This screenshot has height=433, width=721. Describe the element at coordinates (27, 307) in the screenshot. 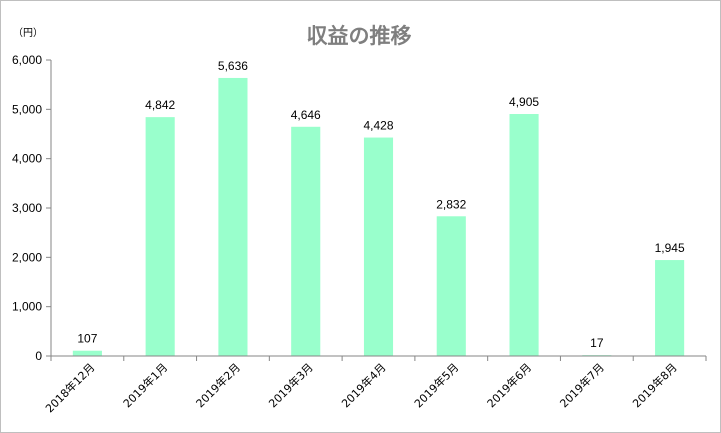

I see `y-tick-label: 1,000` at that location.